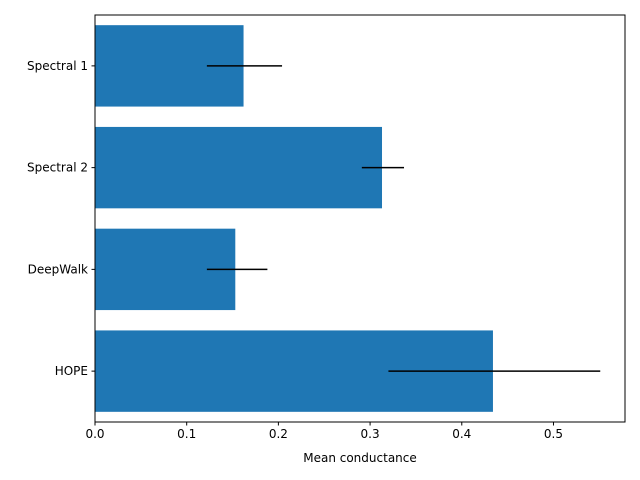 This screenshot has width=640, height=480. What do you see at coordinates (58, 269) in the screenshot?
I see `y-tick-label: DeepWalk` at bounding box center [58, 269].